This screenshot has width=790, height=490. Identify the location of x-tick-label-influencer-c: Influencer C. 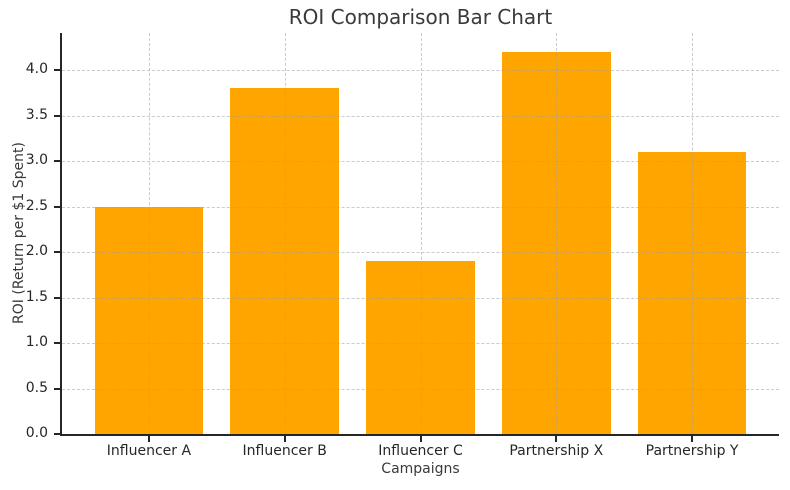
(420, 451).